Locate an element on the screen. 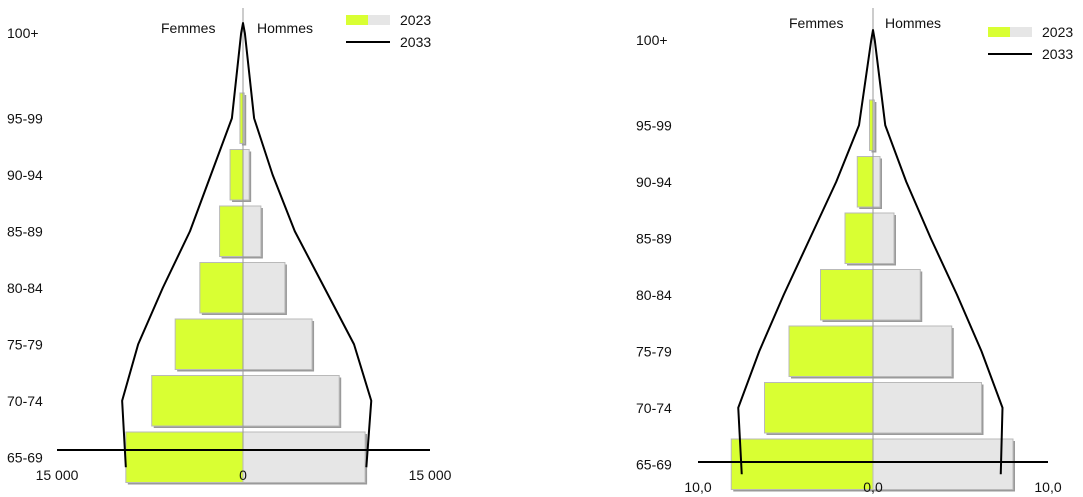 The width and height of the screenshot is (1083, 497). x-tick-label: 0 is located at coordinates (243, 475).